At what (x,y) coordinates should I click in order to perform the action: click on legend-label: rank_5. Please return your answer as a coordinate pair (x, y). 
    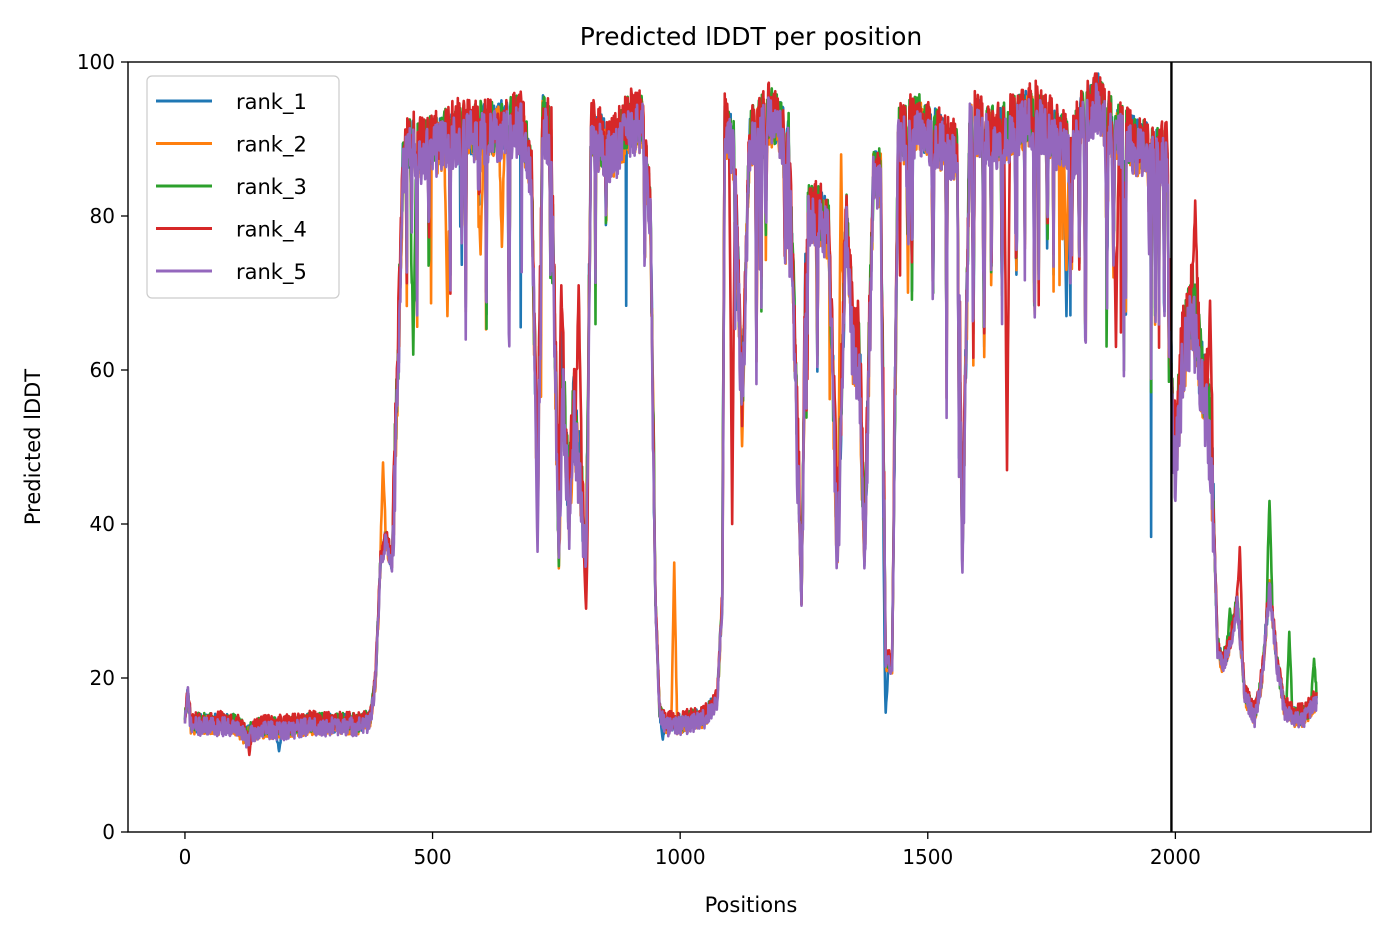
    Looking at the image, I should click on (271, 272).